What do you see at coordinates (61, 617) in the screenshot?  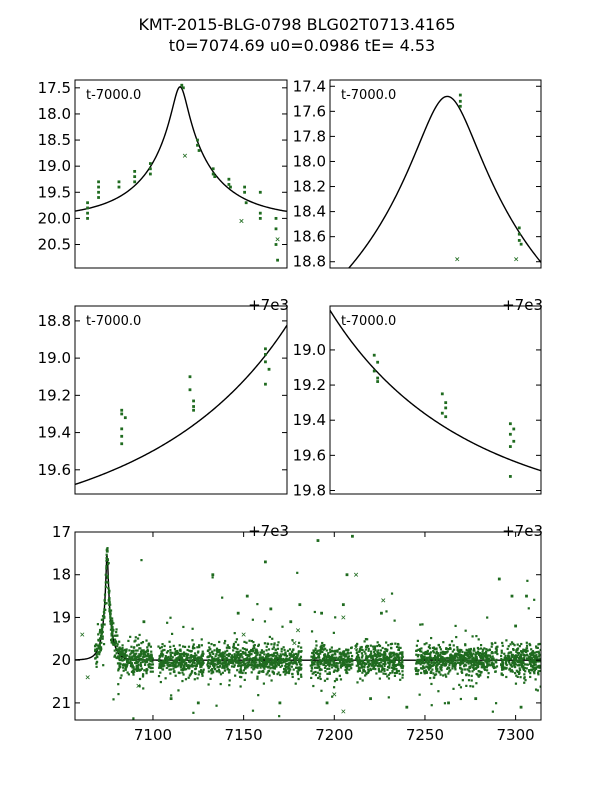 I see `y-tick-label: 19` at bounding box center [61, 617].